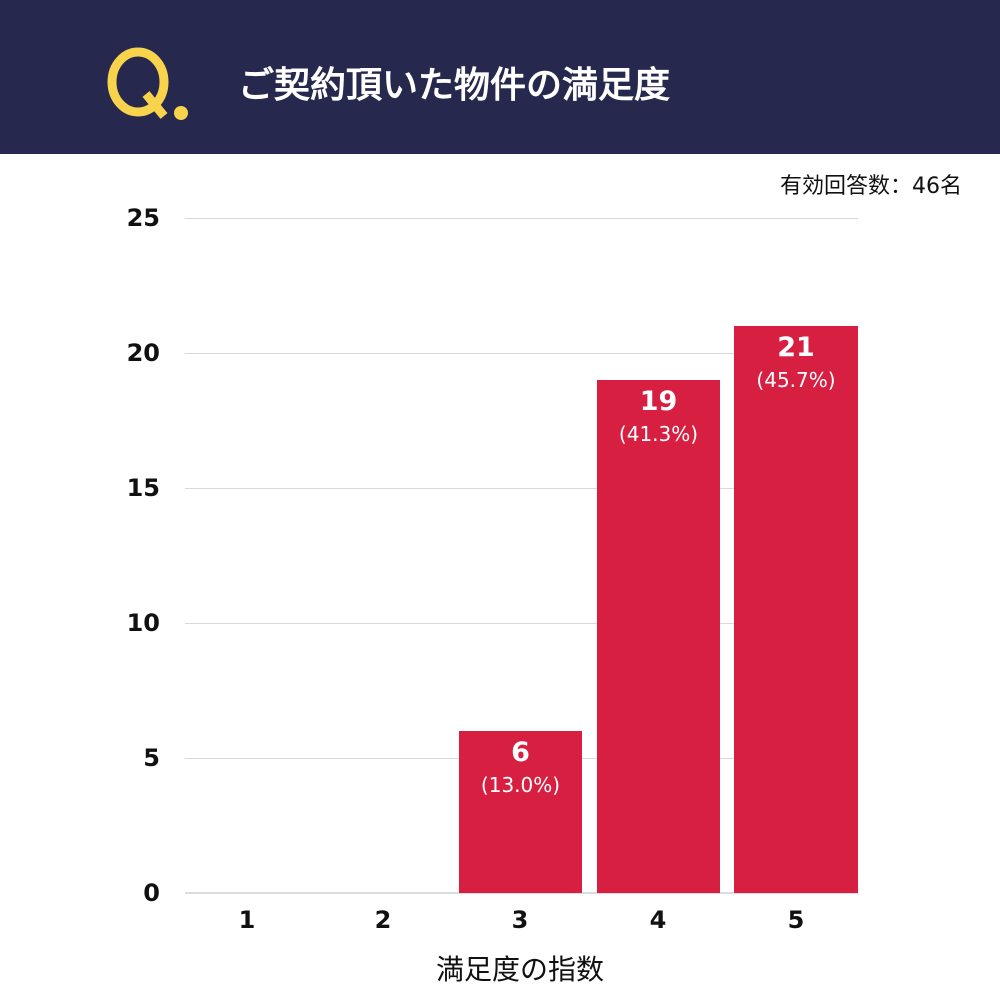  Describe the element at coordinates (796, 380) in the screenshot. I see `bar-5-percent: (45.7%)` at that location.